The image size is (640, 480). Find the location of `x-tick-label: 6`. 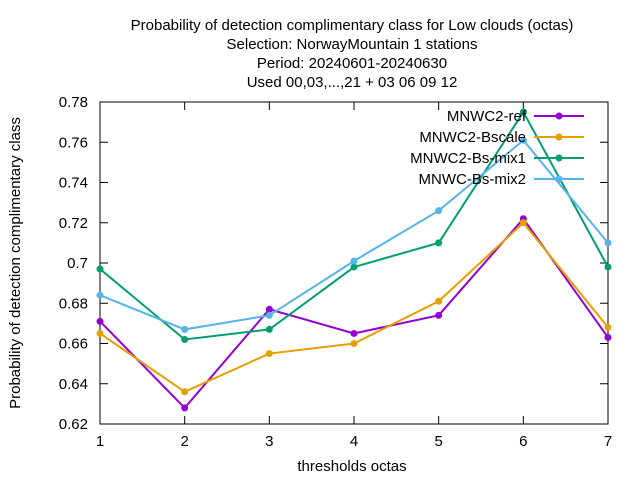

x-tick-label: 6 is located at coordinates (523, 441).